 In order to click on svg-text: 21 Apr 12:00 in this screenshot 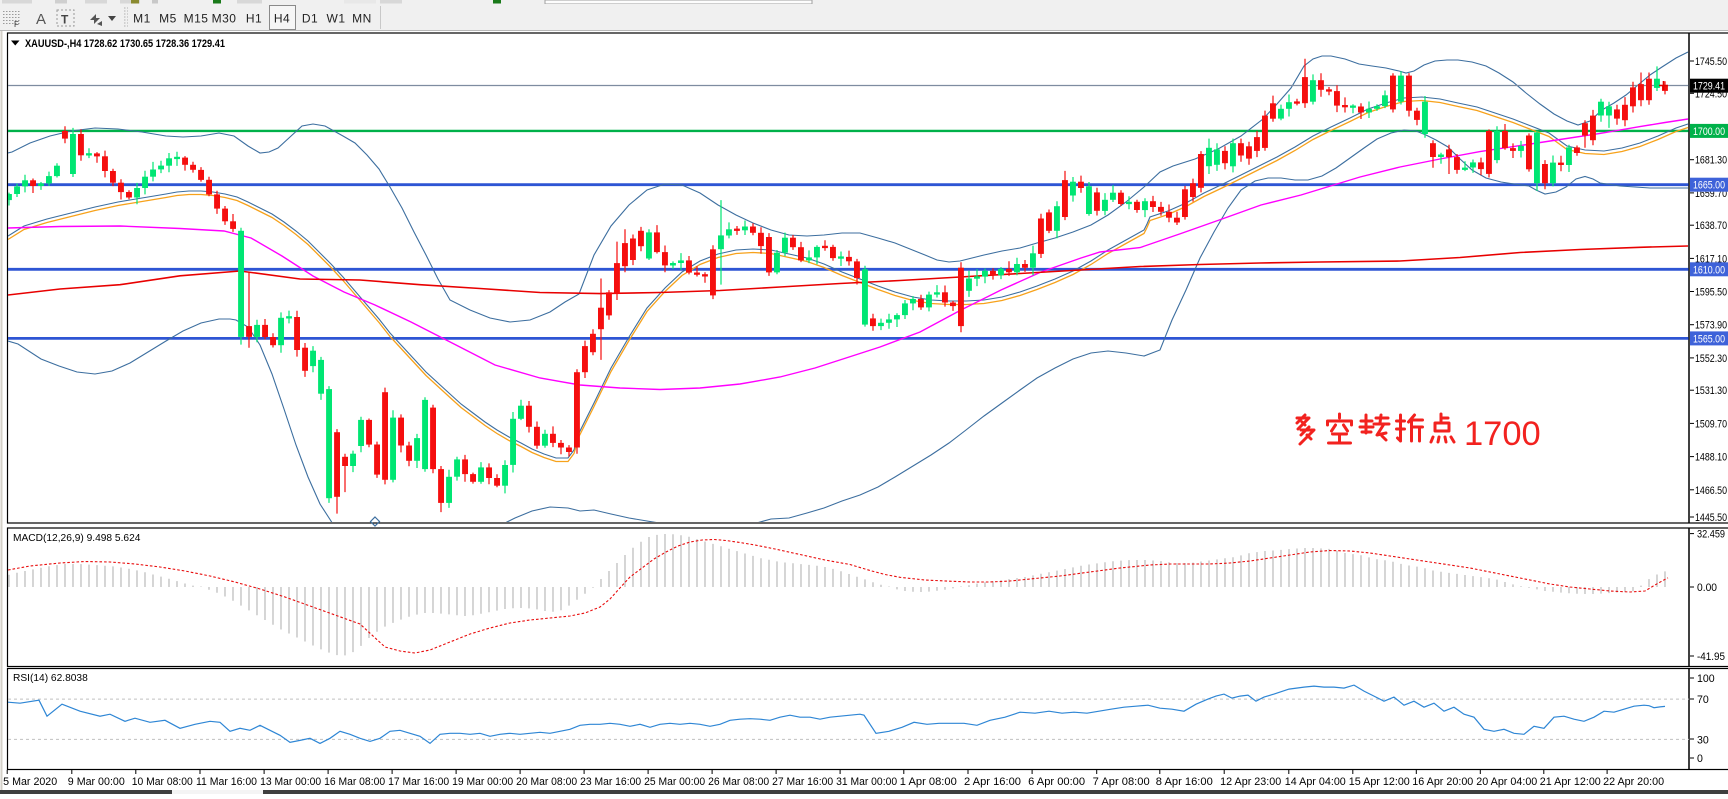, I will do `click(1570, 782)`.